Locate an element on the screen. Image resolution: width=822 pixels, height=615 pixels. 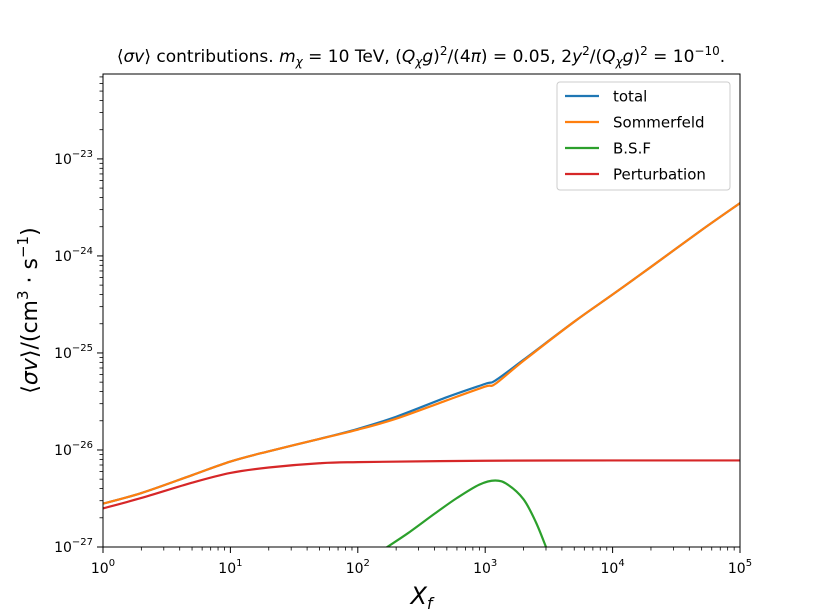
y-tick-label-1: 10−26 is located at coordinates (73, 449).